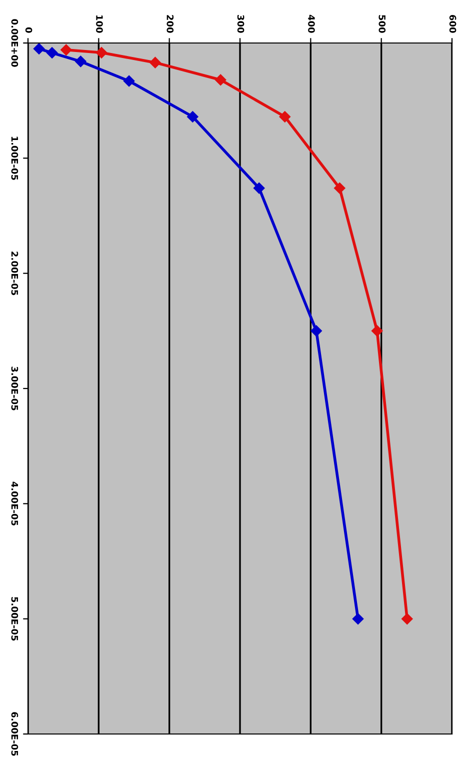  What do you see at coordinates (14, 43) in the screenshot?
I see `y-tick-label: 0.00E+00` at bounding box center [14, 43].